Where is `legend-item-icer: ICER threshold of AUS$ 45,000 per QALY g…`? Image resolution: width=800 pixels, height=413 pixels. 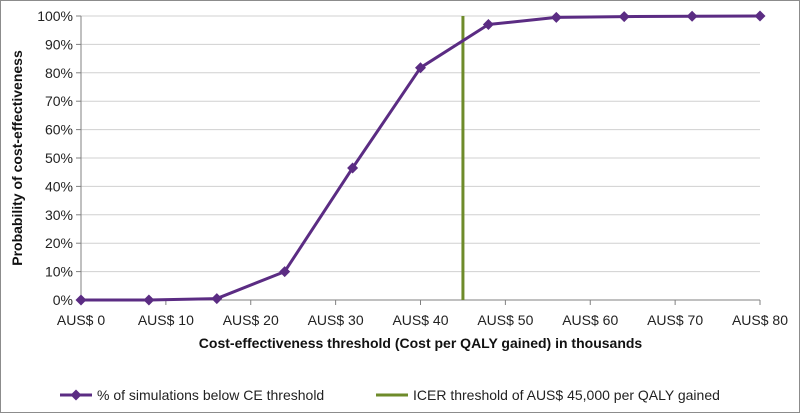 legend-item-icer: ICER threshold of AUS$ 45,000 per QALY g… is located at coordinates (548, 395).